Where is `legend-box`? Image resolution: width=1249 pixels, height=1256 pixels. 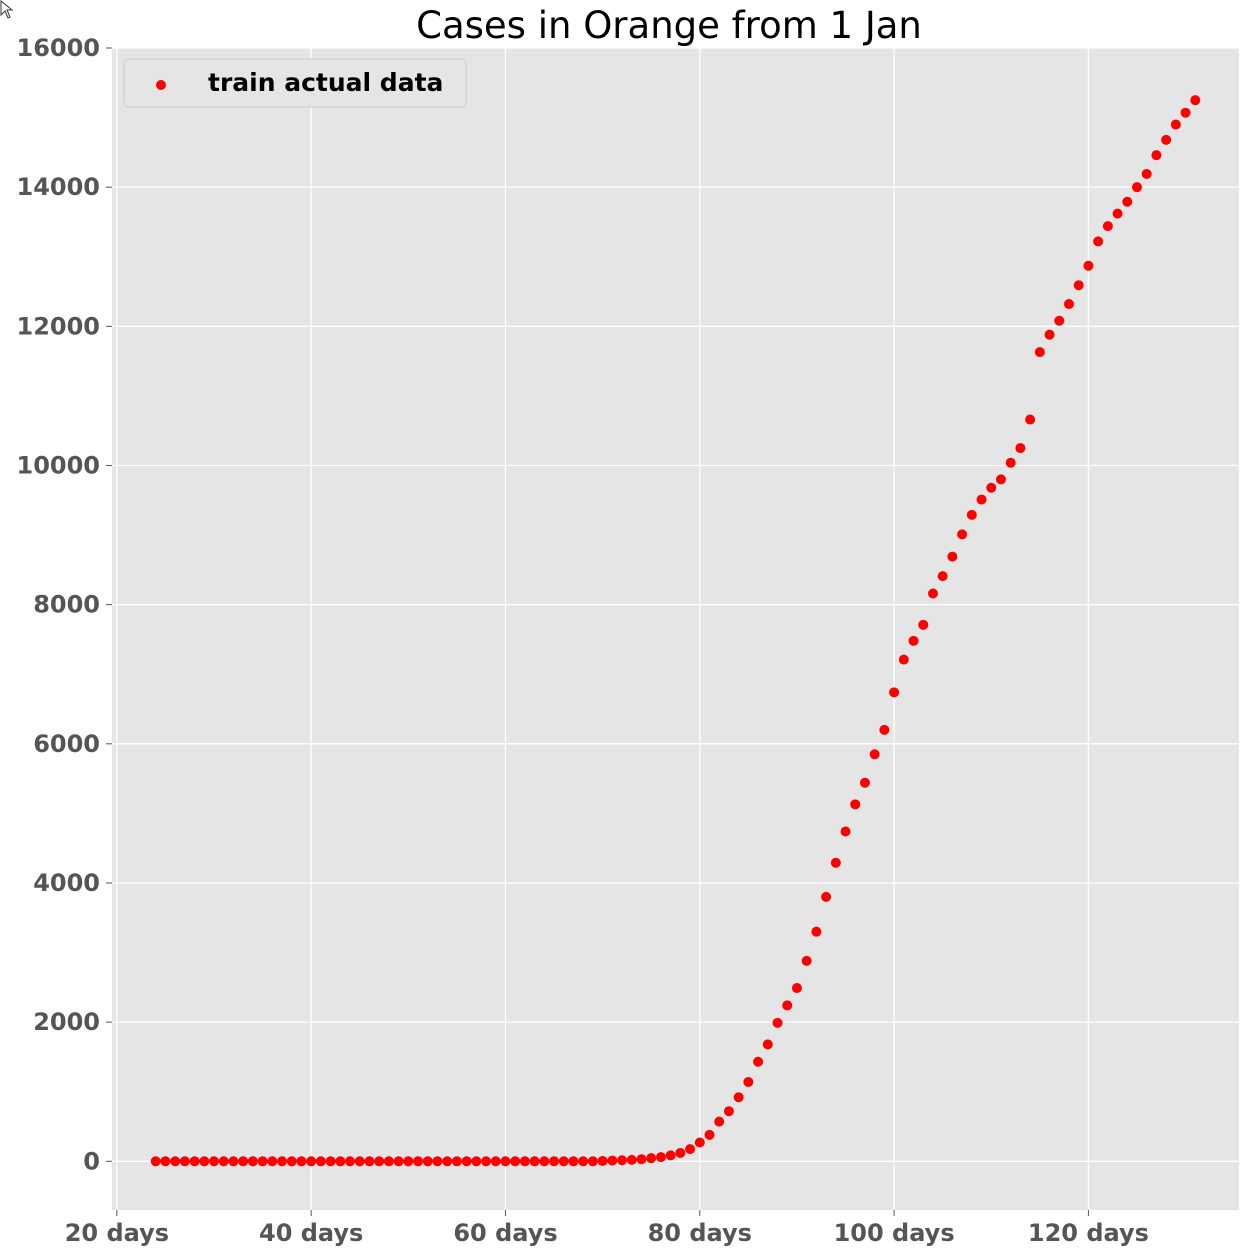 legend-box is located at coordinates (295, 83).